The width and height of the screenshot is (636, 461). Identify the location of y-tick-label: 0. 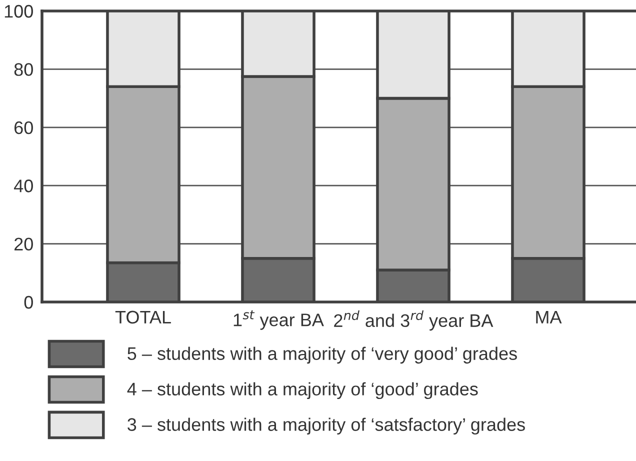
(28, 302).